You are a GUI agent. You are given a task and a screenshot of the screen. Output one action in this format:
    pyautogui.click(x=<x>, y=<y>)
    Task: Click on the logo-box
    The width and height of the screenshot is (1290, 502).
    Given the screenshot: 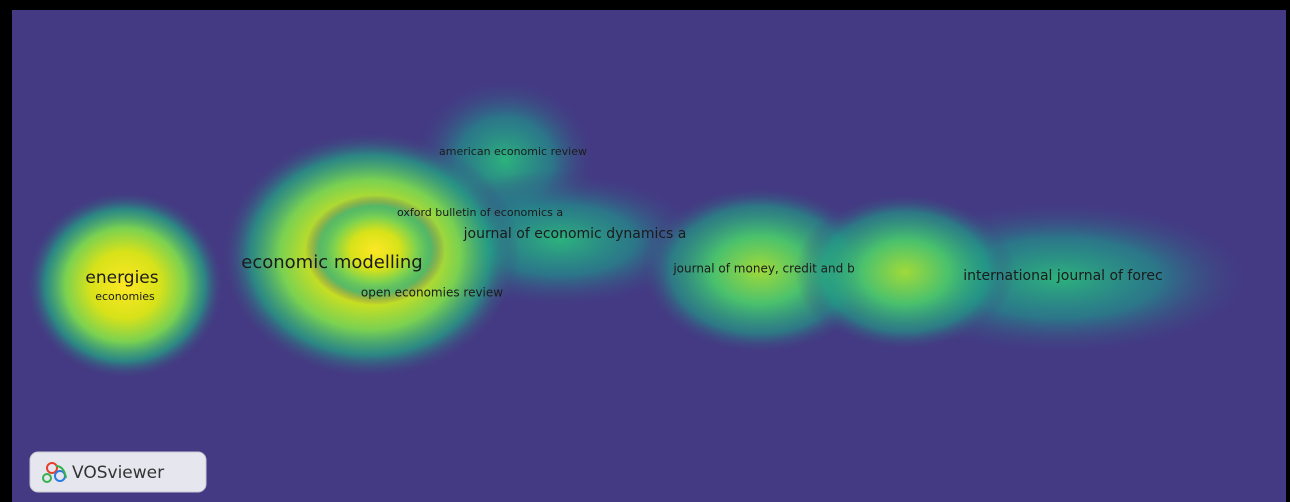 What is the action you would take?
    pyautogui.click(x=118, y=472)
    